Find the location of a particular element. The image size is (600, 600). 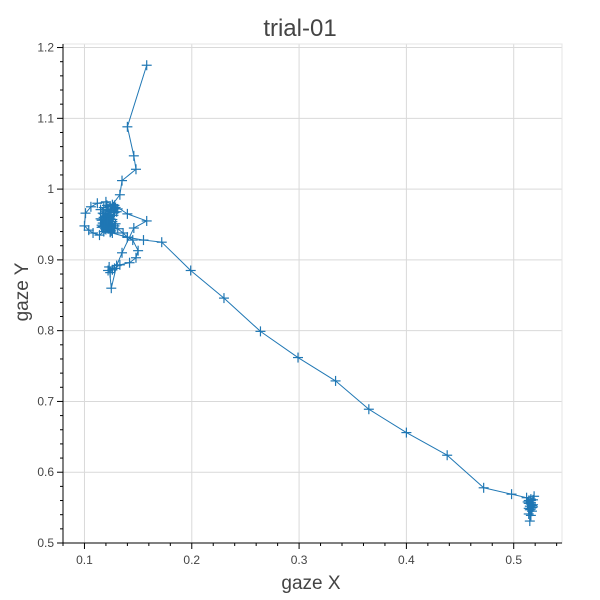

y-tick-label: 0.8 is located at coordinates (45, 331).